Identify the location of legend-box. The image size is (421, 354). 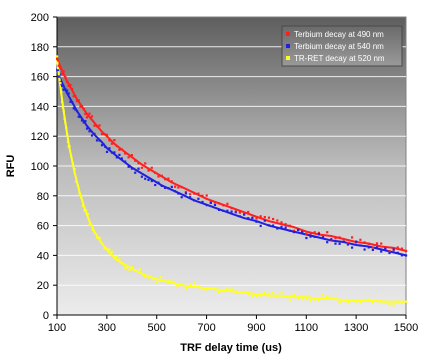
(342, 46).